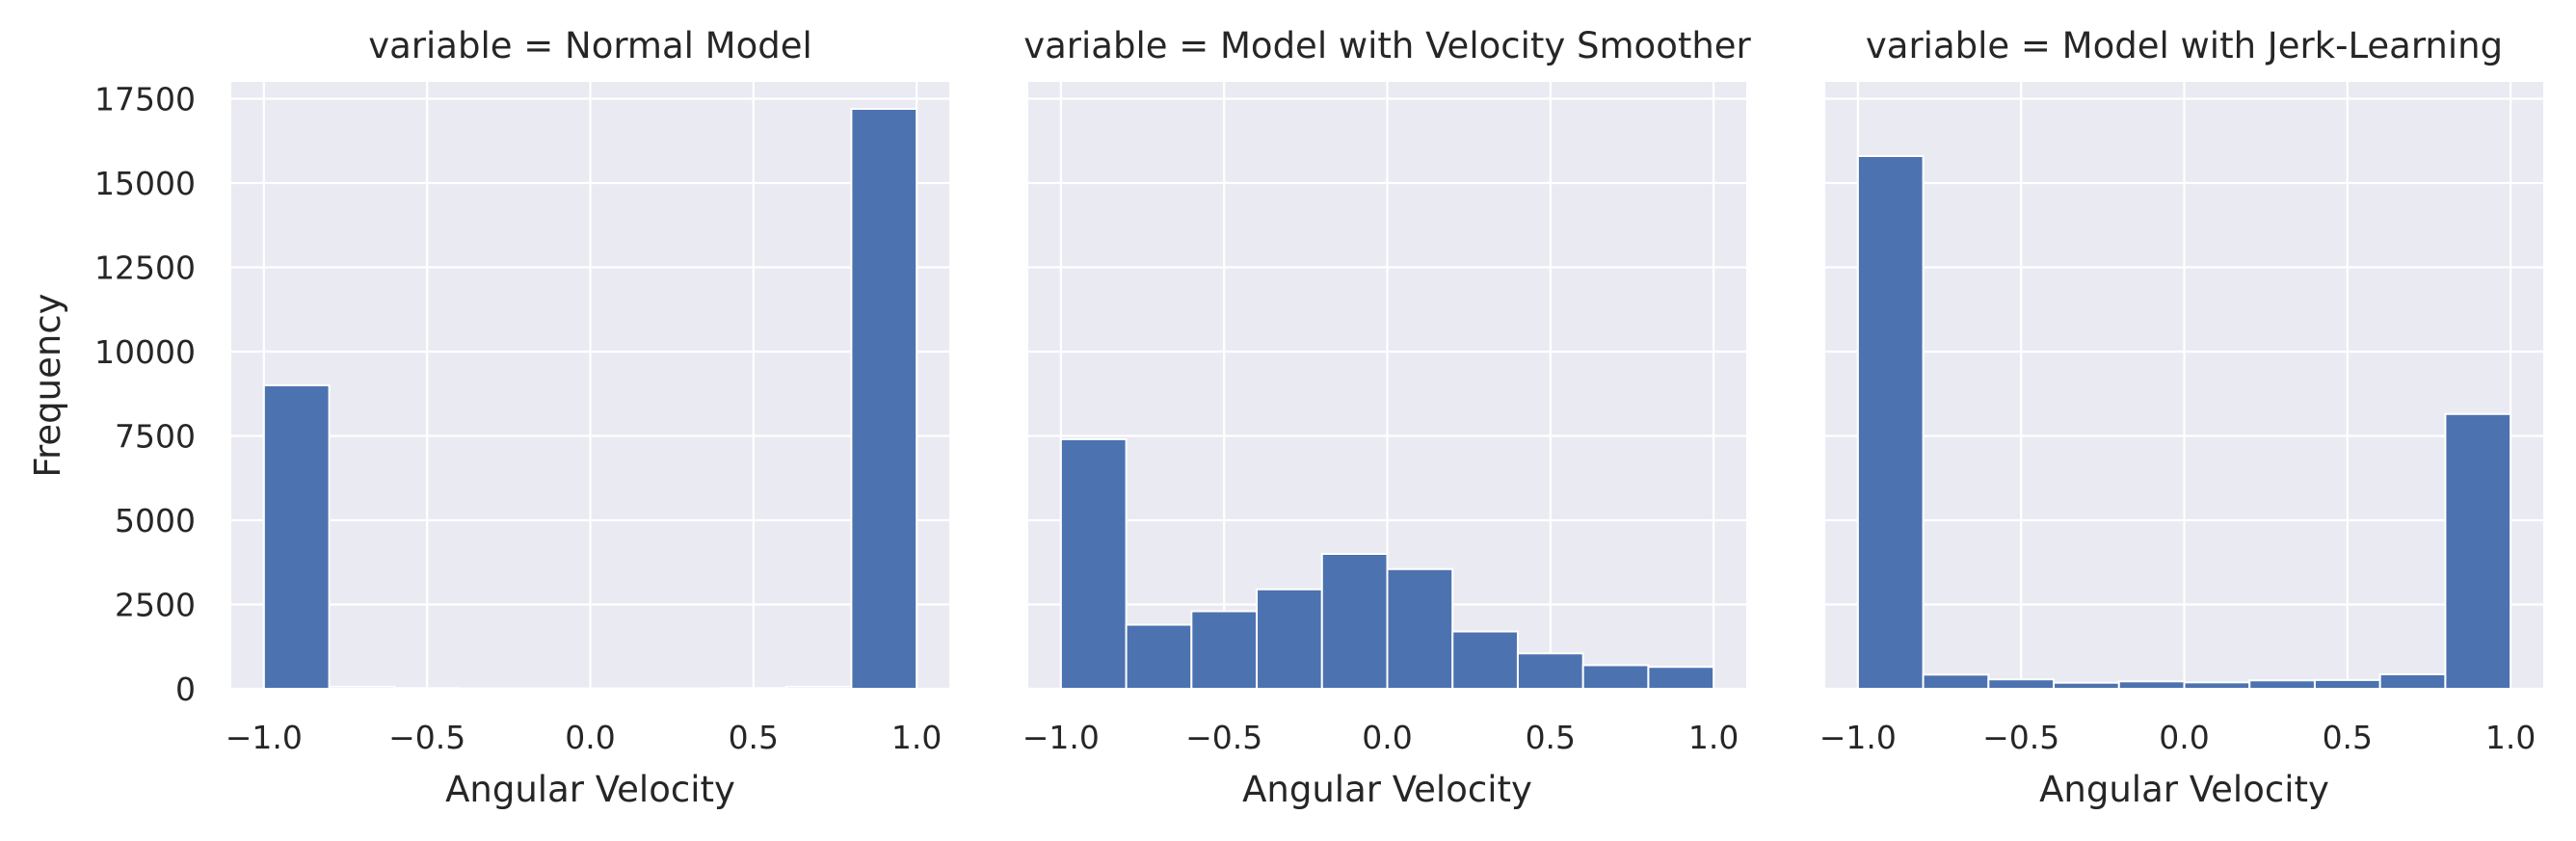  I want to click on panel-title: variable = Model with Jerk-Learning, so click(2184, 45).